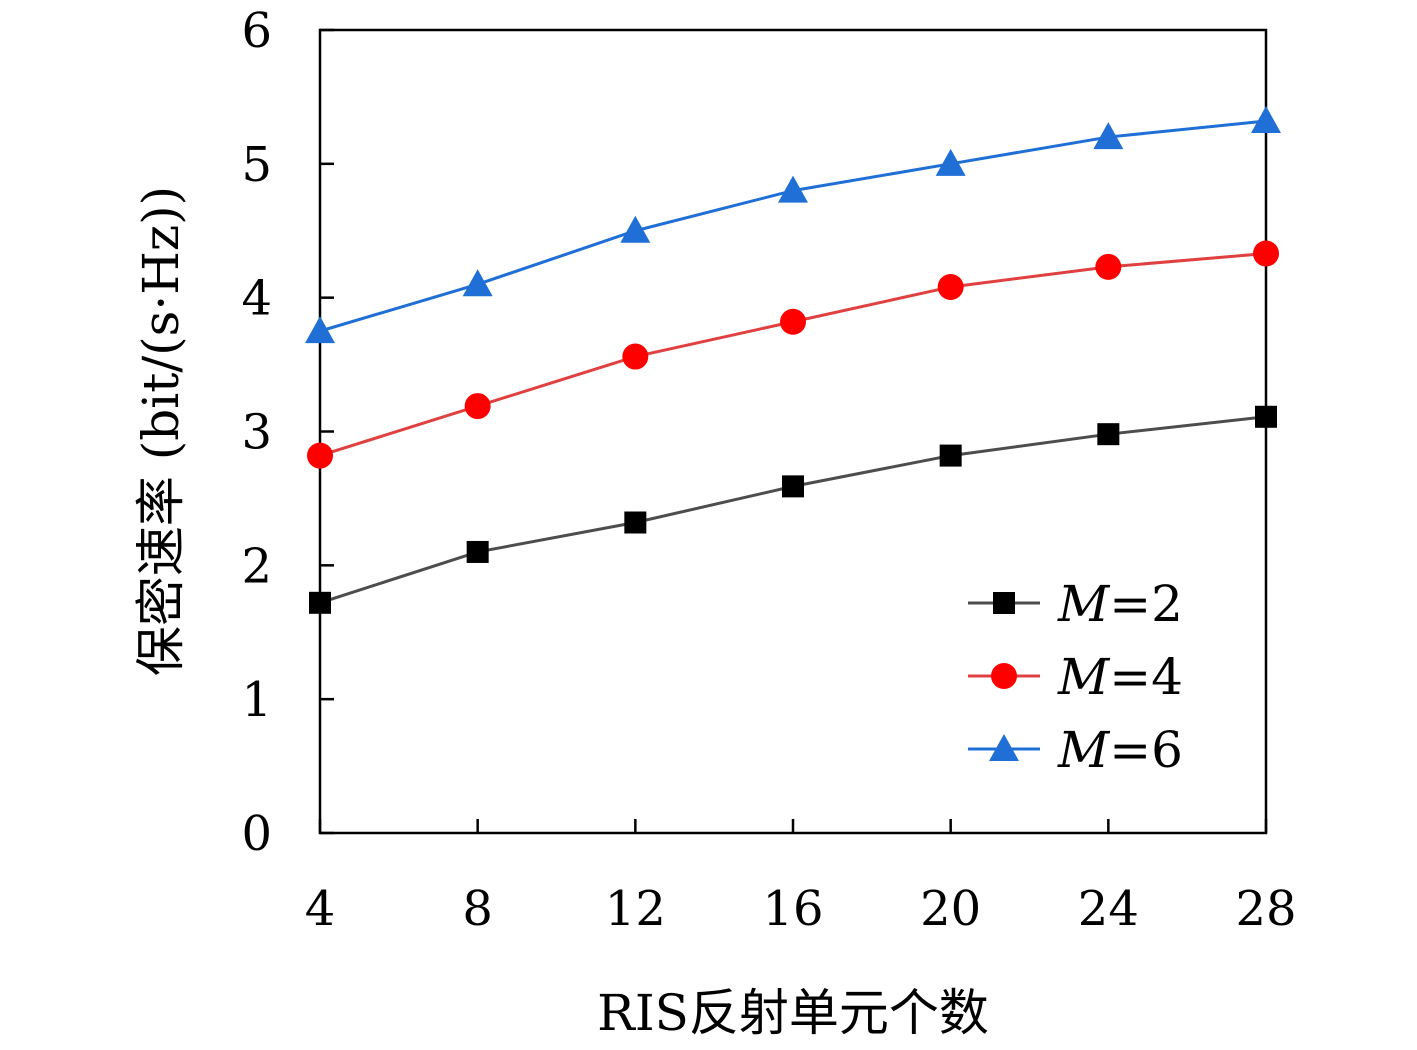 The image size is (1417, 1050). I want to click on legend-label: M=4, so click(1120, 677).